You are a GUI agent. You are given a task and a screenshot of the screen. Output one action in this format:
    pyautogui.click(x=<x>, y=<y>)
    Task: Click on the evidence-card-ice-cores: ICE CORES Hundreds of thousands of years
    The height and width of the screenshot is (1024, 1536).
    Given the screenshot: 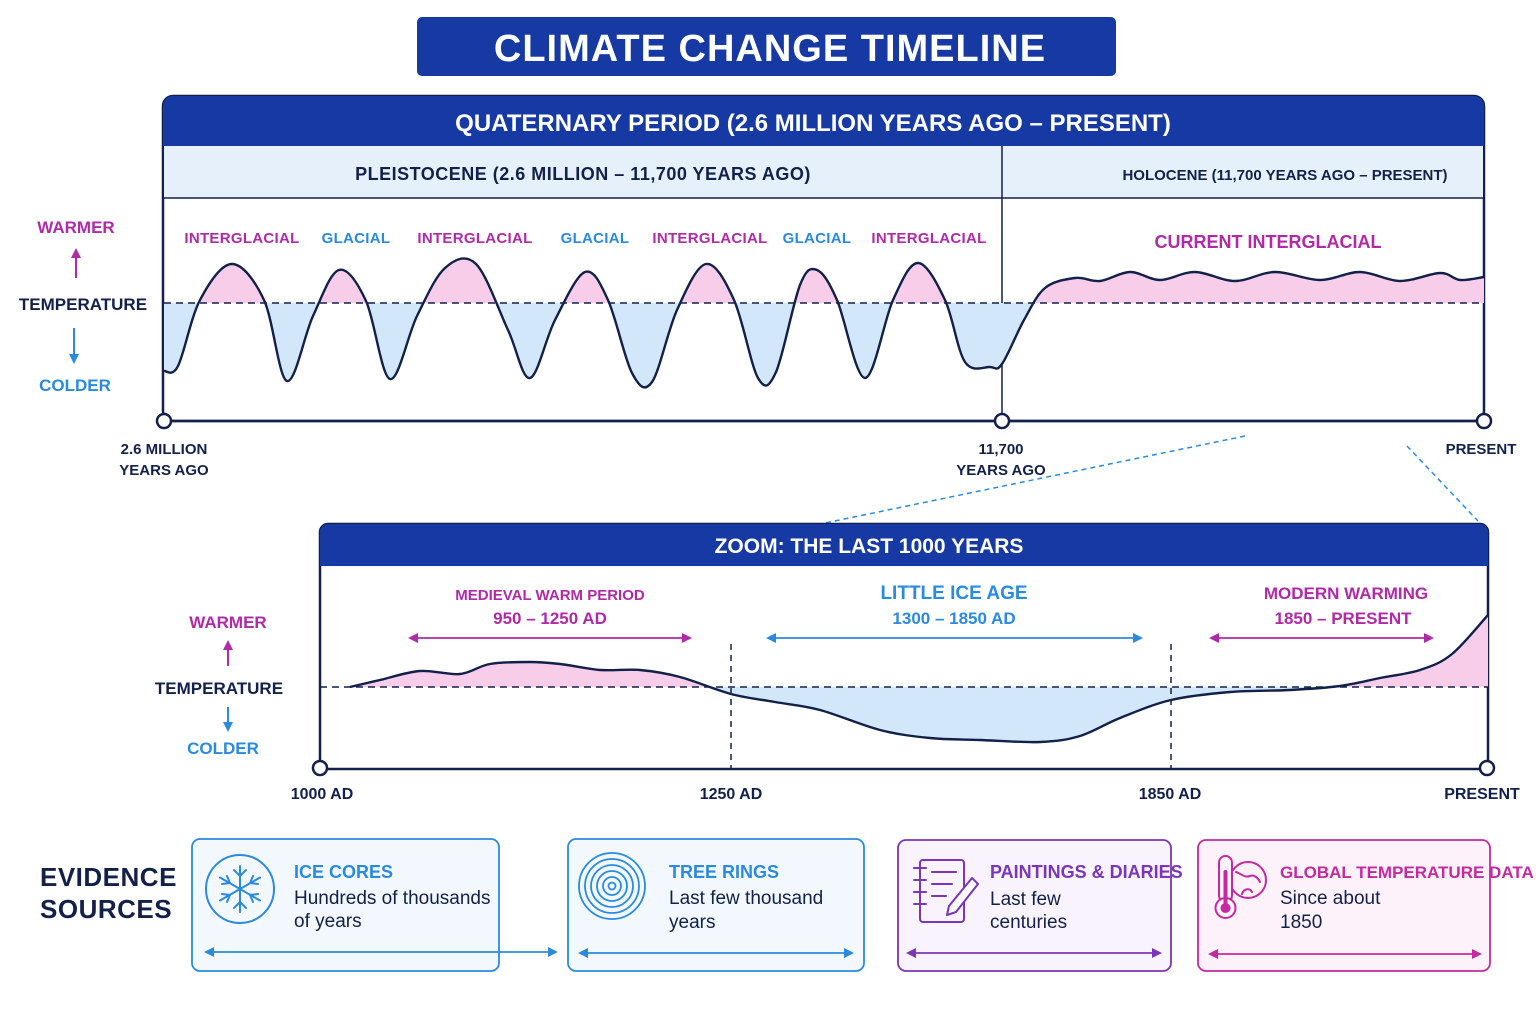 What is the action you would take?
    pyautogui.click(x=374, y=905)
    